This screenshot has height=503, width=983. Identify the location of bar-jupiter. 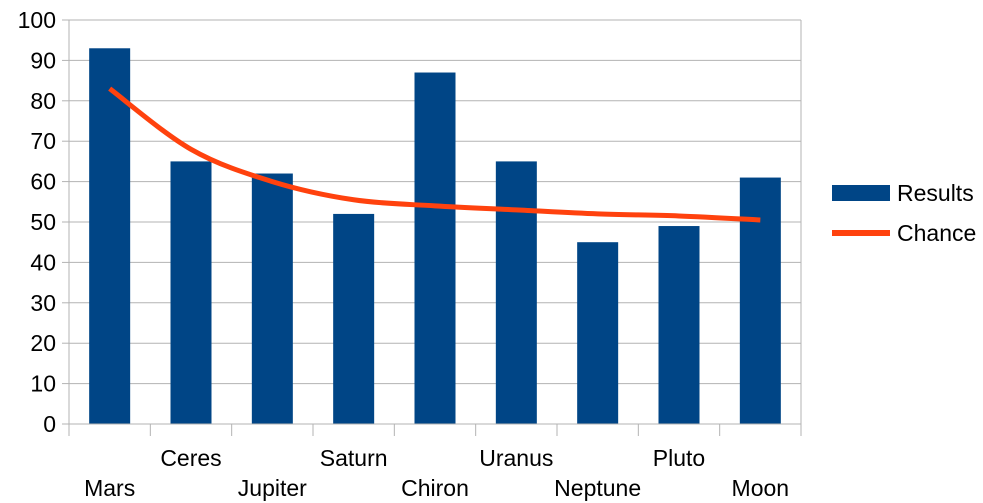
(272, 298).